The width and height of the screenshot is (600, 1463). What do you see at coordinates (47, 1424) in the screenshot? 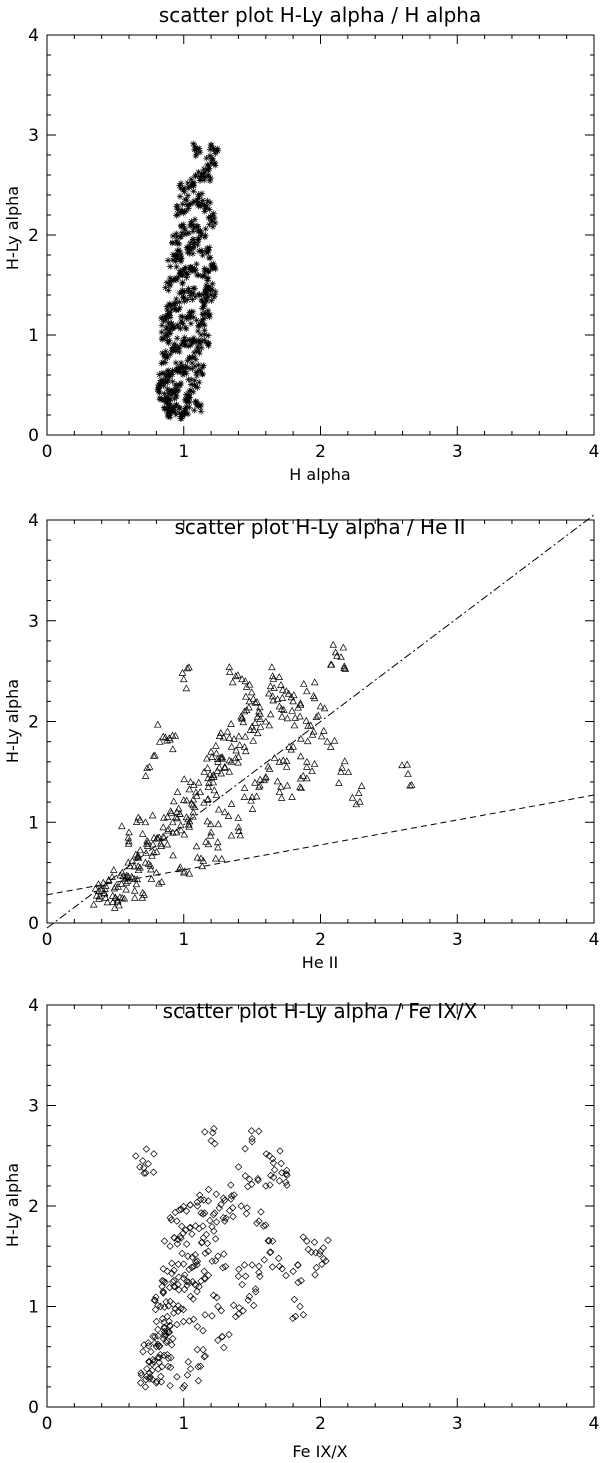
I see `x-tick-label: 0` at bounding box center [47, 1424].